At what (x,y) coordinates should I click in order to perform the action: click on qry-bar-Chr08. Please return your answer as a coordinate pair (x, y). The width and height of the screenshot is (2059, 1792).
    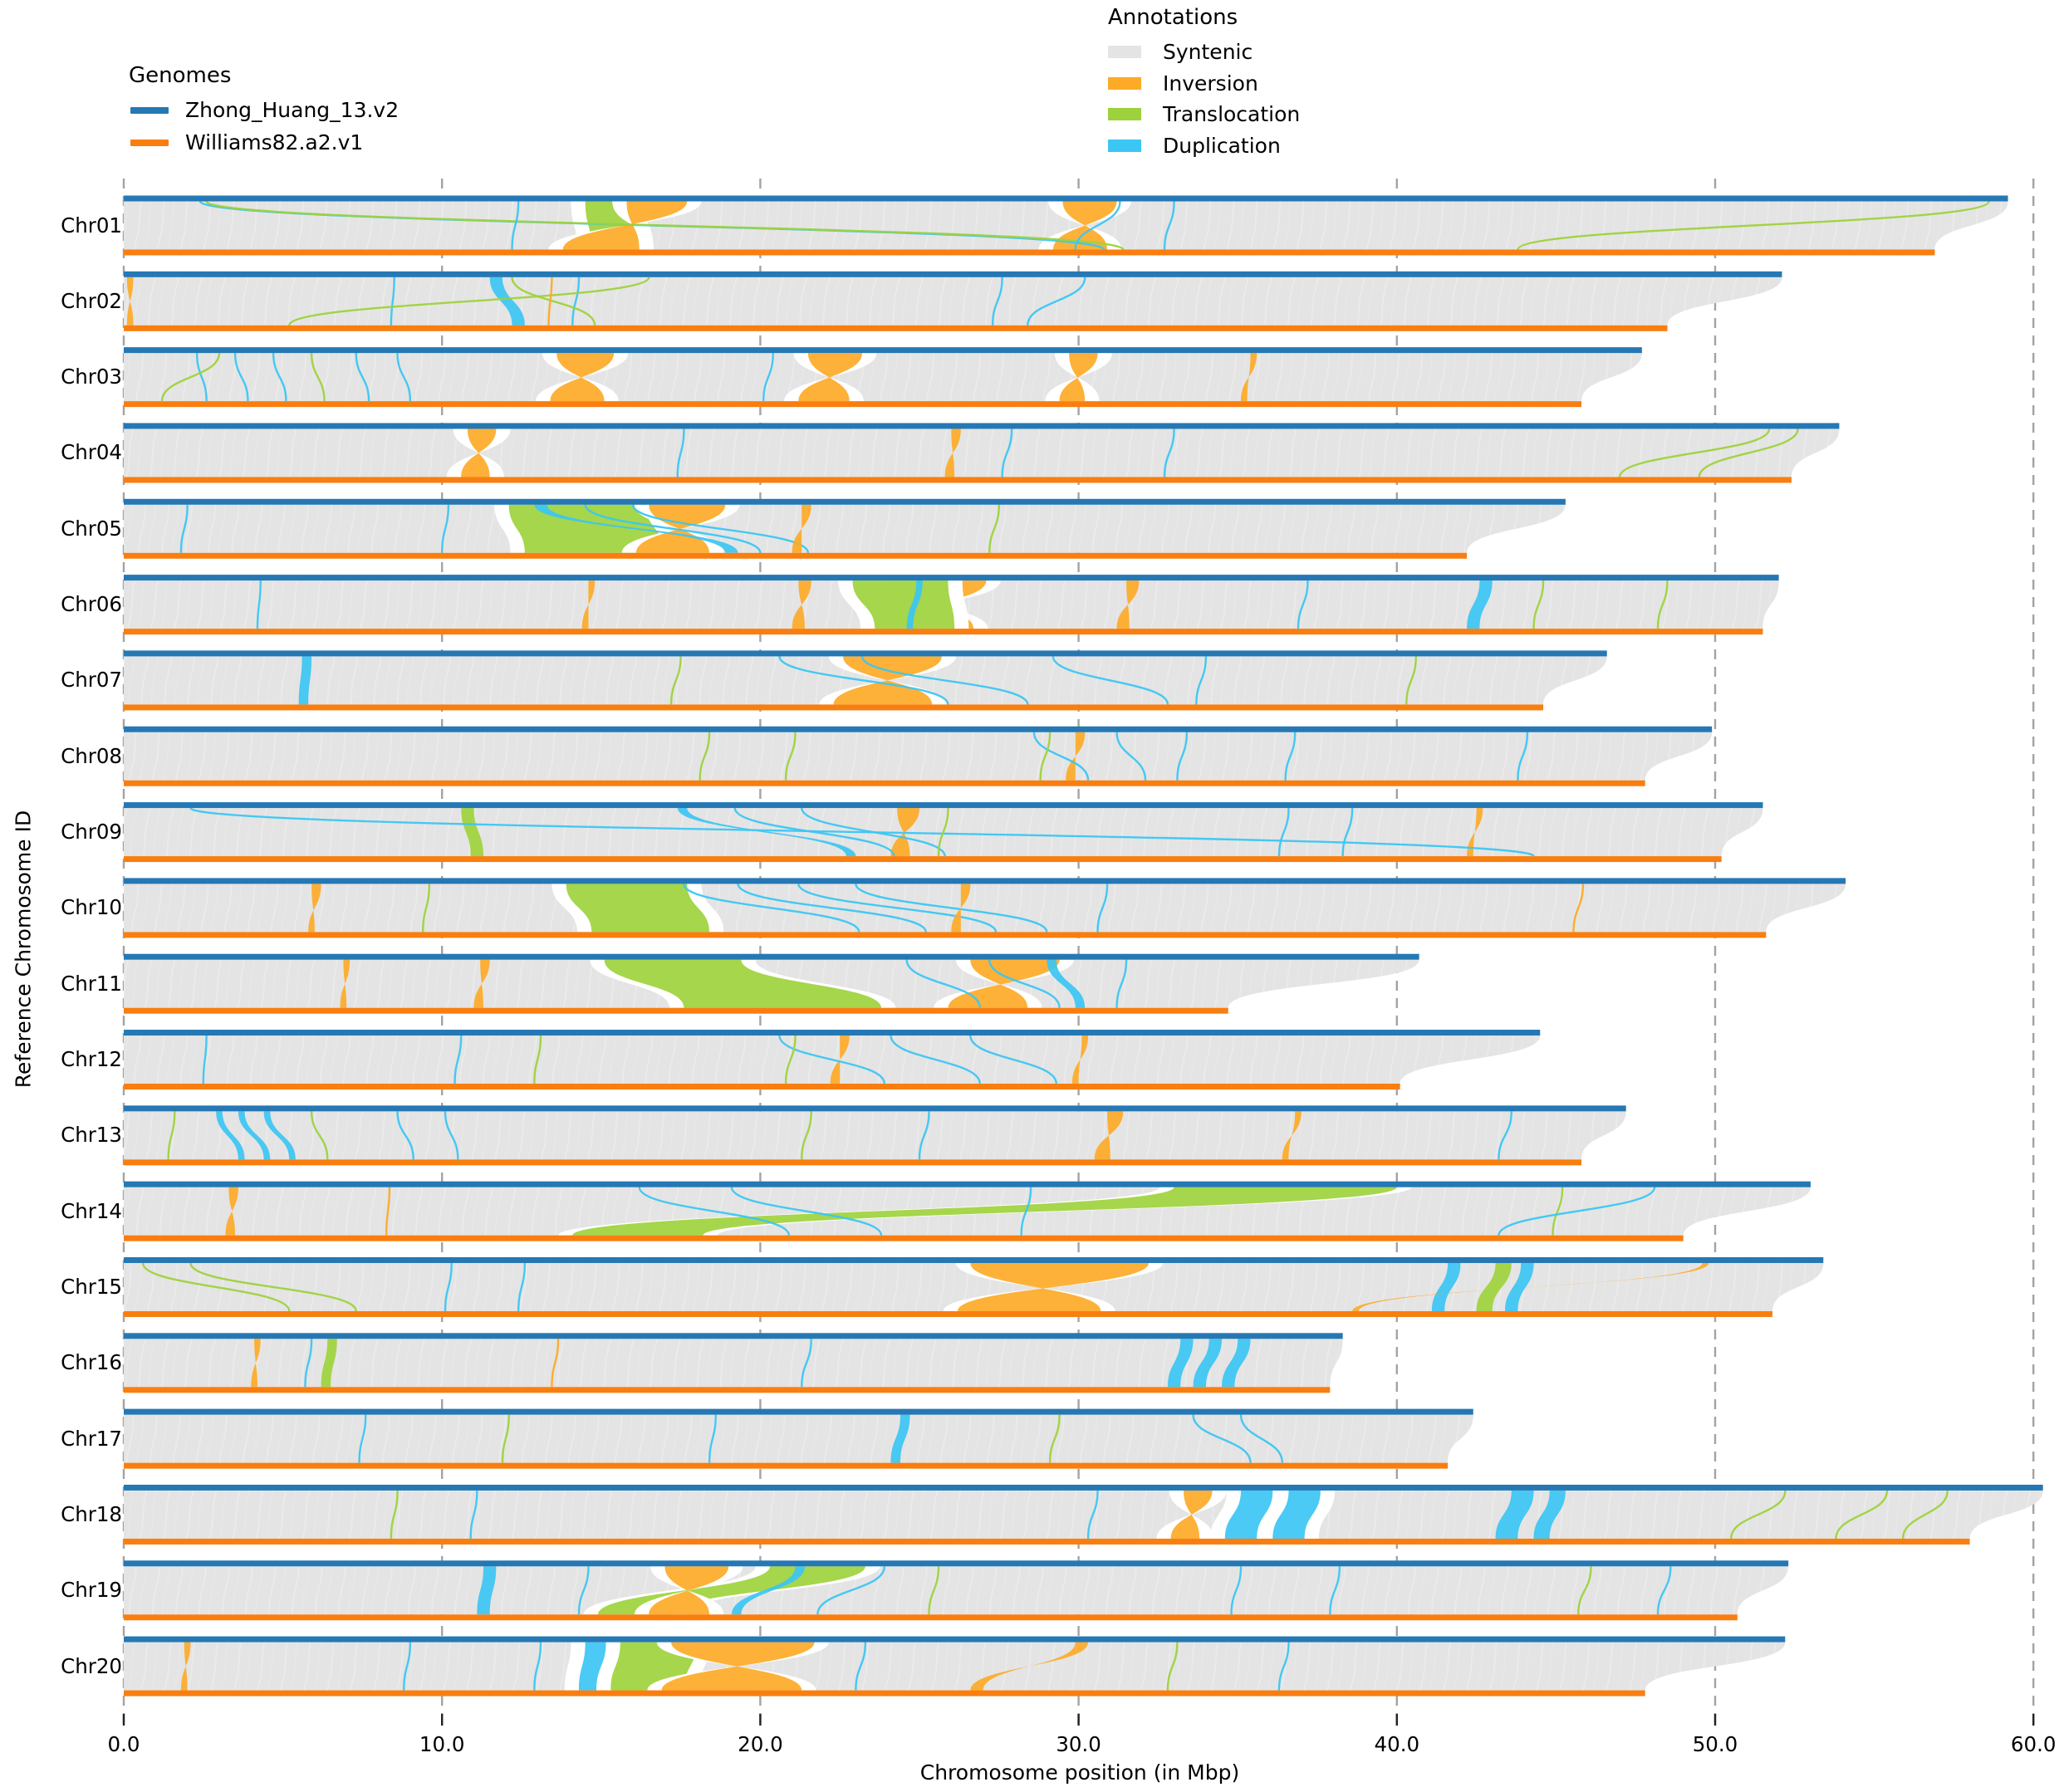
    Looking at the image, I should click on (884, 783).